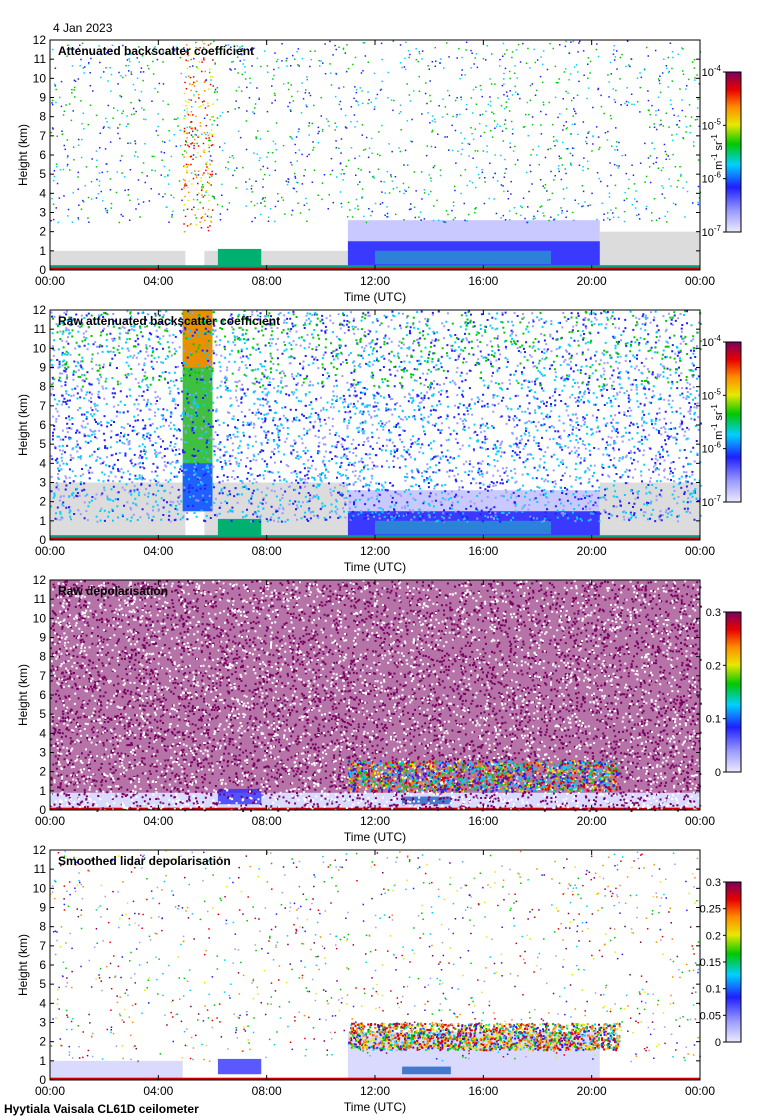  Describe the element at coordinates (719, 147) in the screenshot. I see `colorbar-unit-part: sr` at that location.